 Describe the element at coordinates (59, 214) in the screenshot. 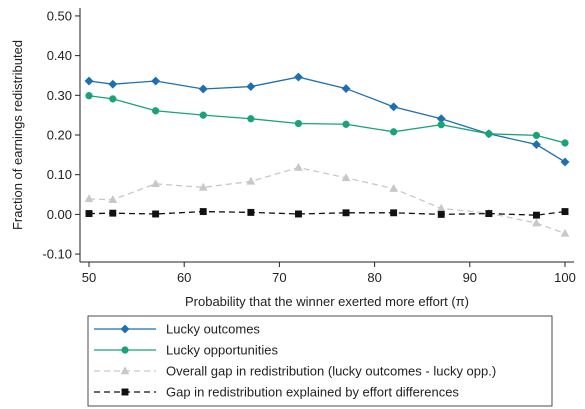

I see `y-tick-label: 0.00` at that location.